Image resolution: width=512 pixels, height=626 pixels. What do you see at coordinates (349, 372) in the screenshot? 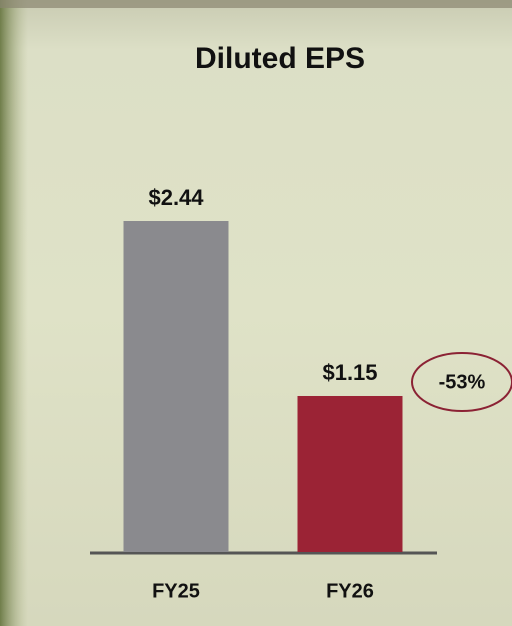
I see `value-label: $1.15` at bounding box center [349, 372].